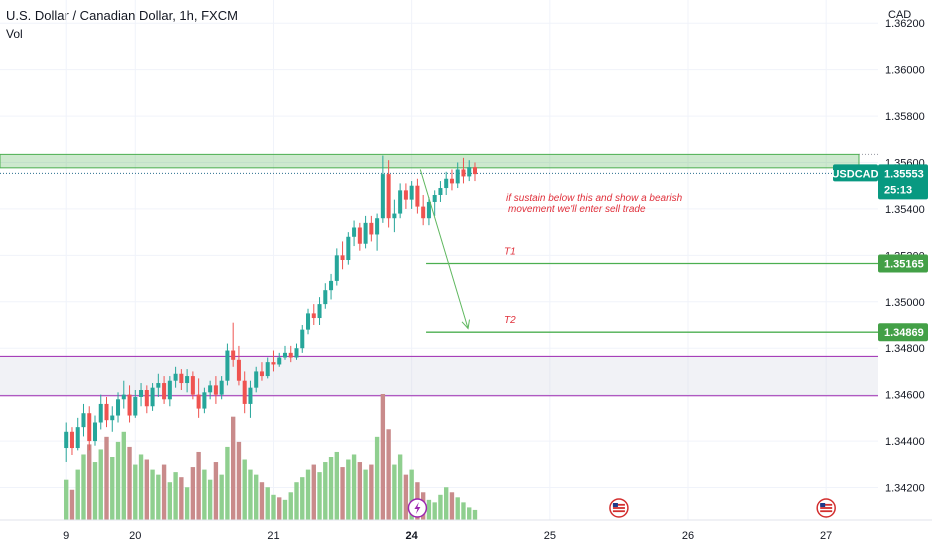 Image resolution: width=932 pixels, height=550 pixels. I want to click on price-tick: 1.36200, so click(905, 24).